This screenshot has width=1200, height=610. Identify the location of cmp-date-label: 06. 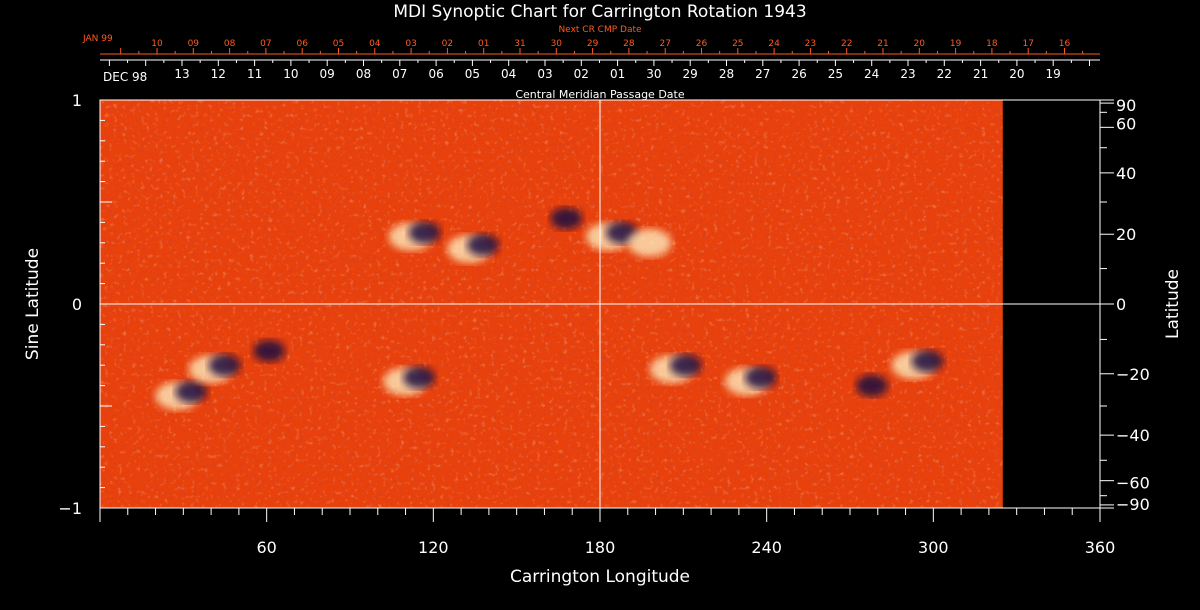
(435, 74).